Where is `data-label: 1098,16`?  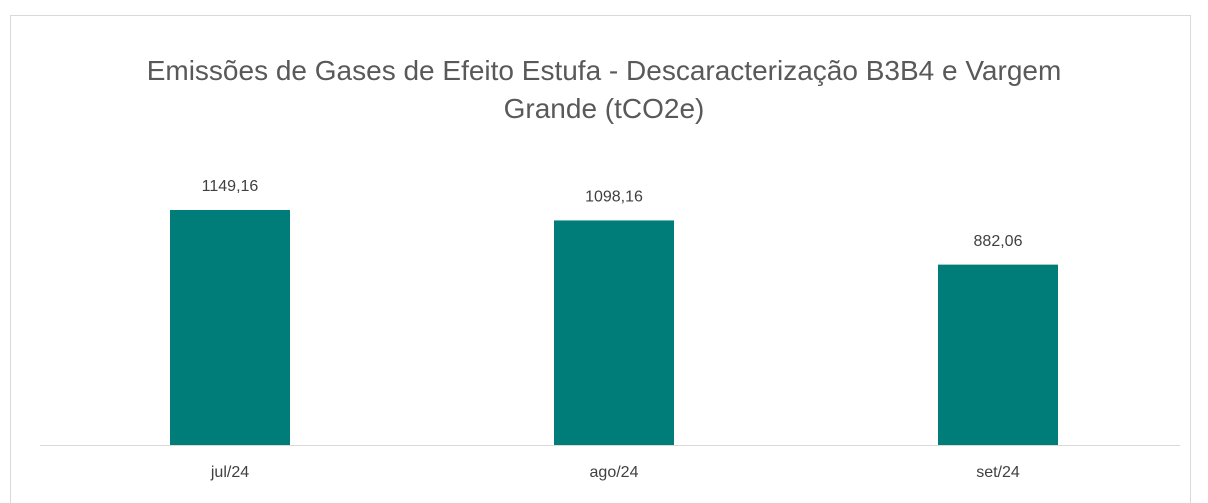 data-label: 1098,16 is located at coordinates (614, 197).